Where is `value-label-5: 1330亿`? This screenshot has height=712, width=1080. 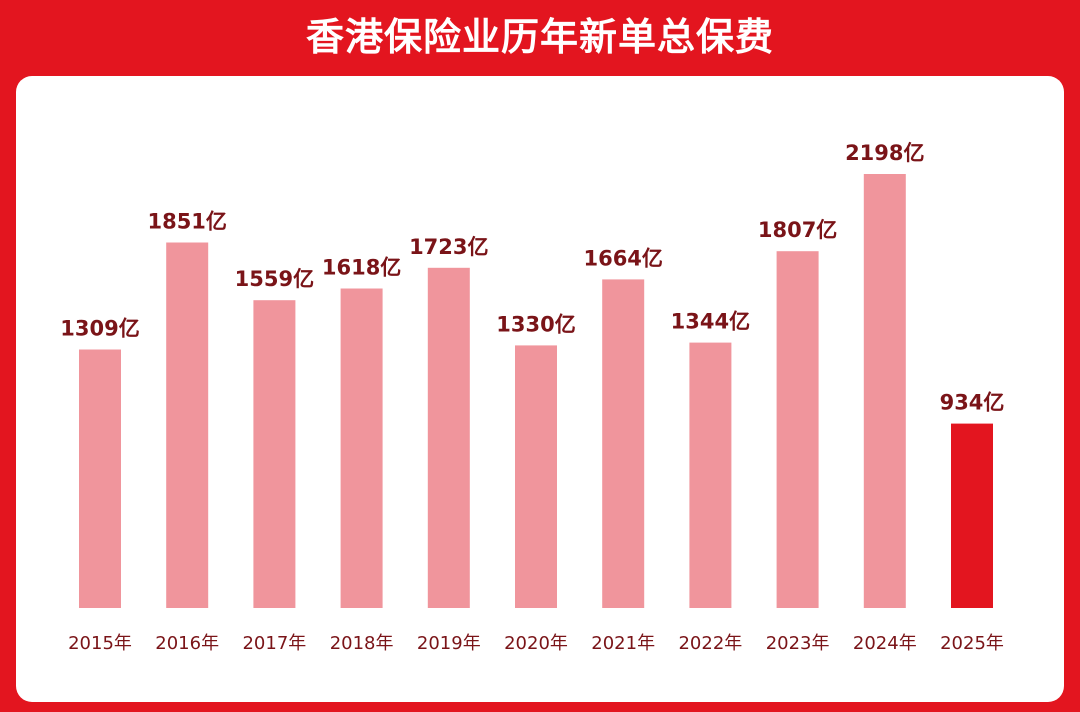 value-label-5: 1330亿 is located at coordinates (535, 324).